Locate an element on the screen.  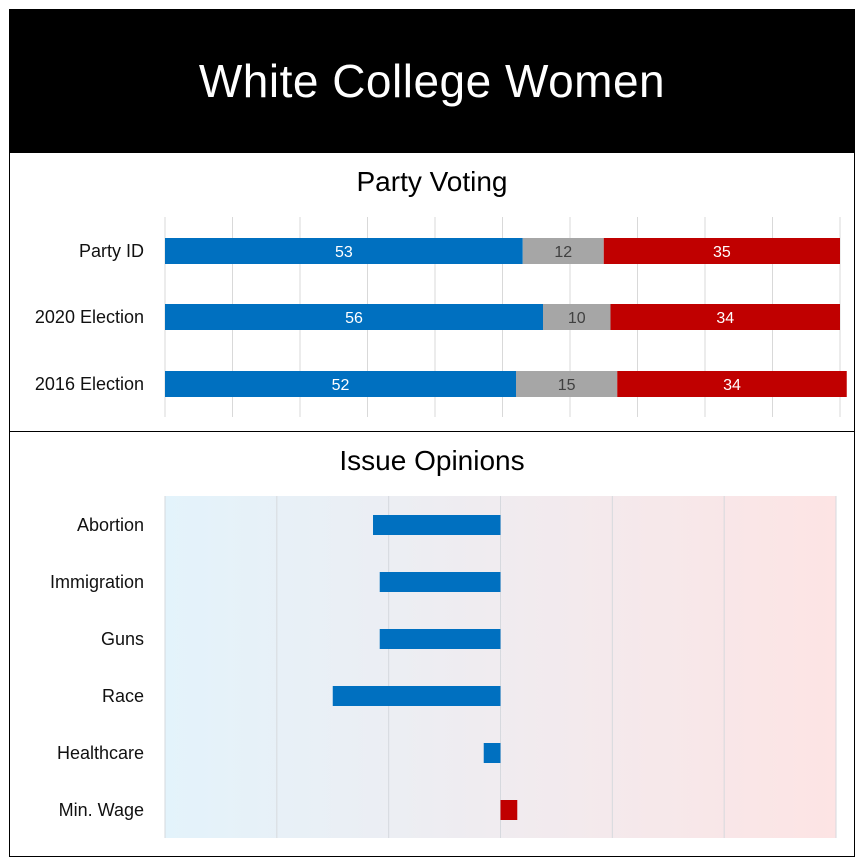
issue-opinions-title: Issue Opinions is located at coordinates (432, 460).